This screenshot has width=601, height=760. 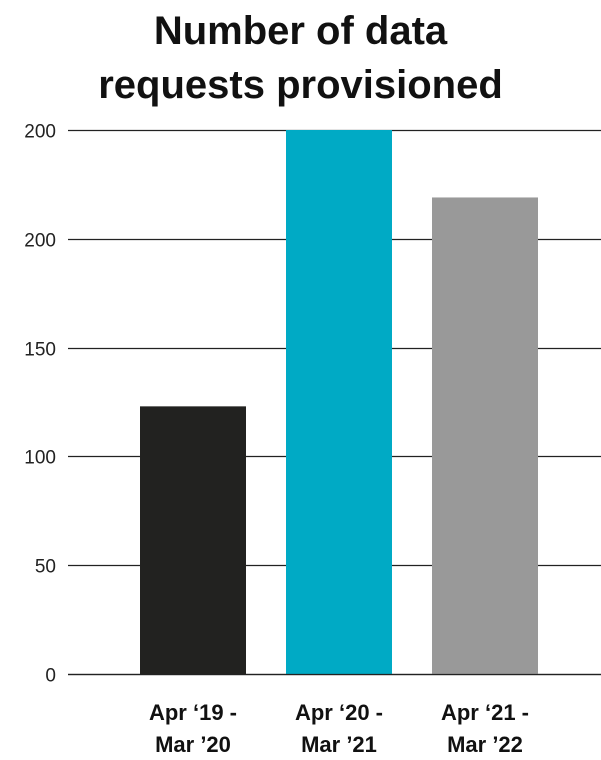 I want to click on y-tick-label: 50, so click(x=45, y=567).